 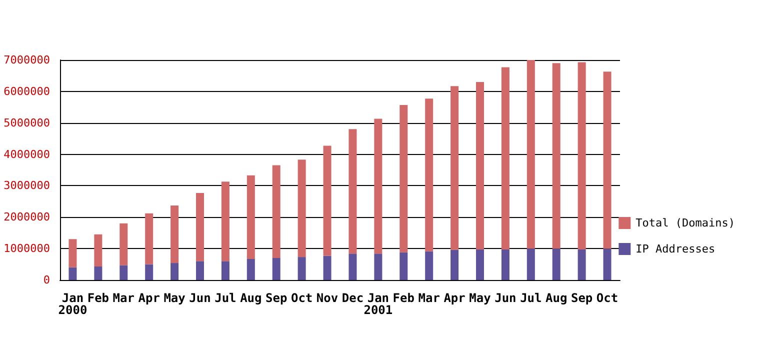 I want to click on legend-label: Total (Domains), so click(x=686, y=223).